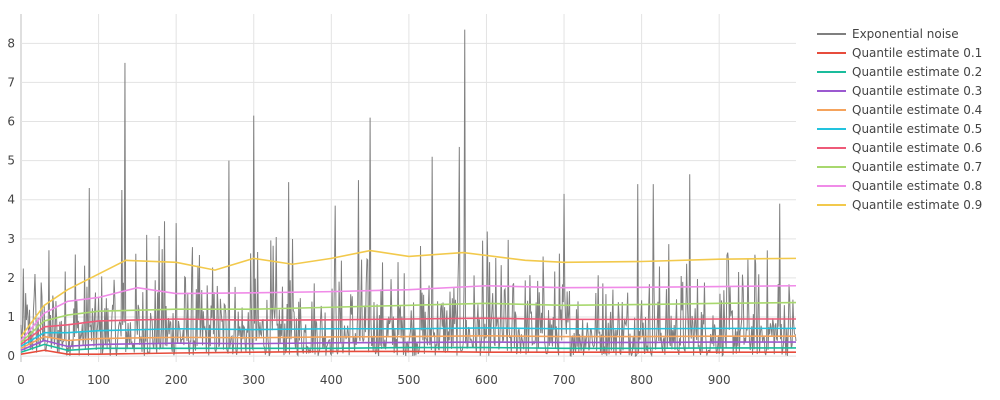  I want to click on y-tick-label: 1, so click(11, 317).